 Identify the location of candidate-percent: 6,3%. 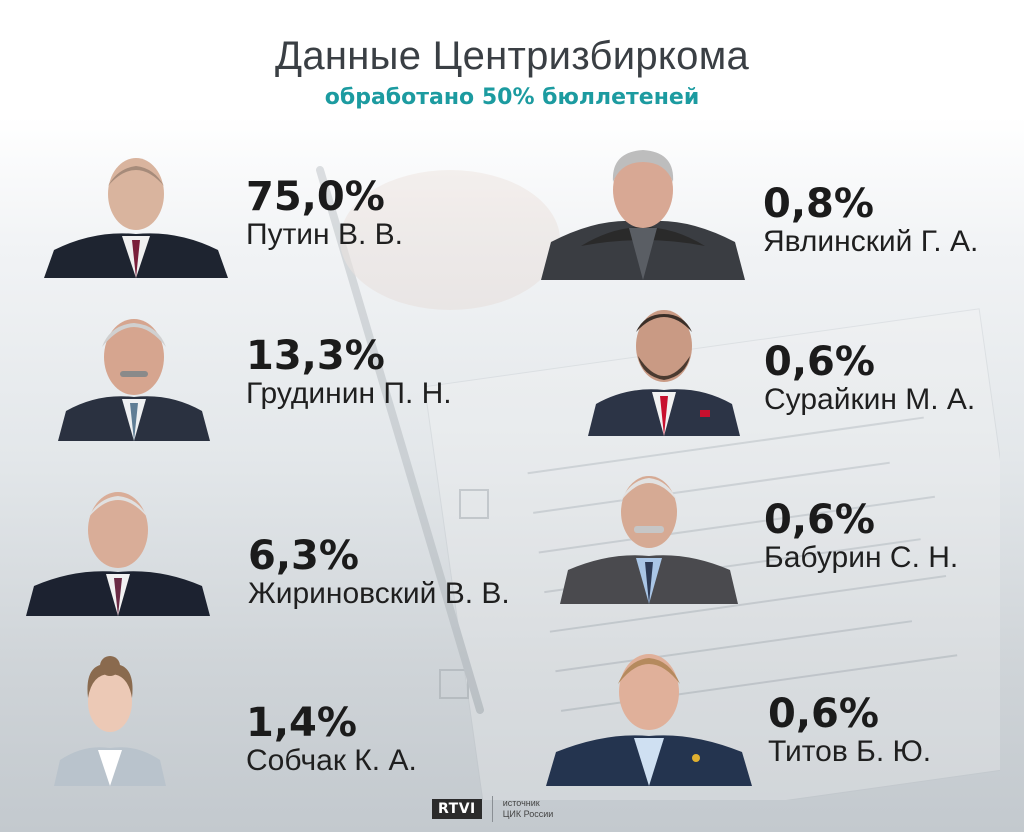
(303, 555).